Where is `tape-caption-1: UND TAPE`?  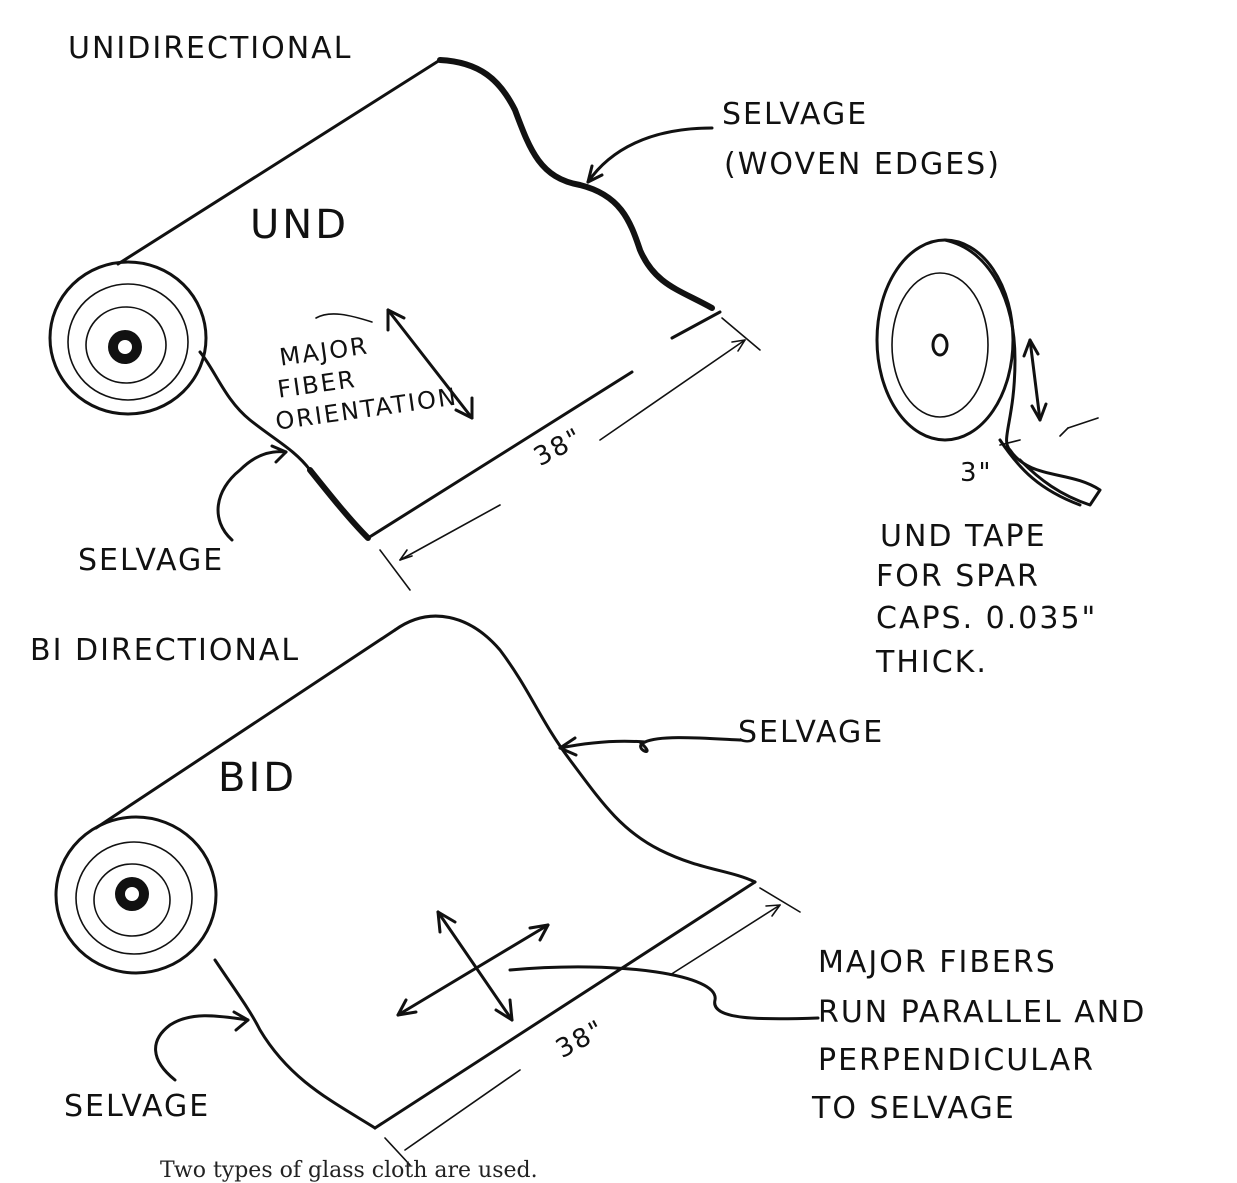
tape-caption-1: UND TAPE is located at coordinates (963, 536).